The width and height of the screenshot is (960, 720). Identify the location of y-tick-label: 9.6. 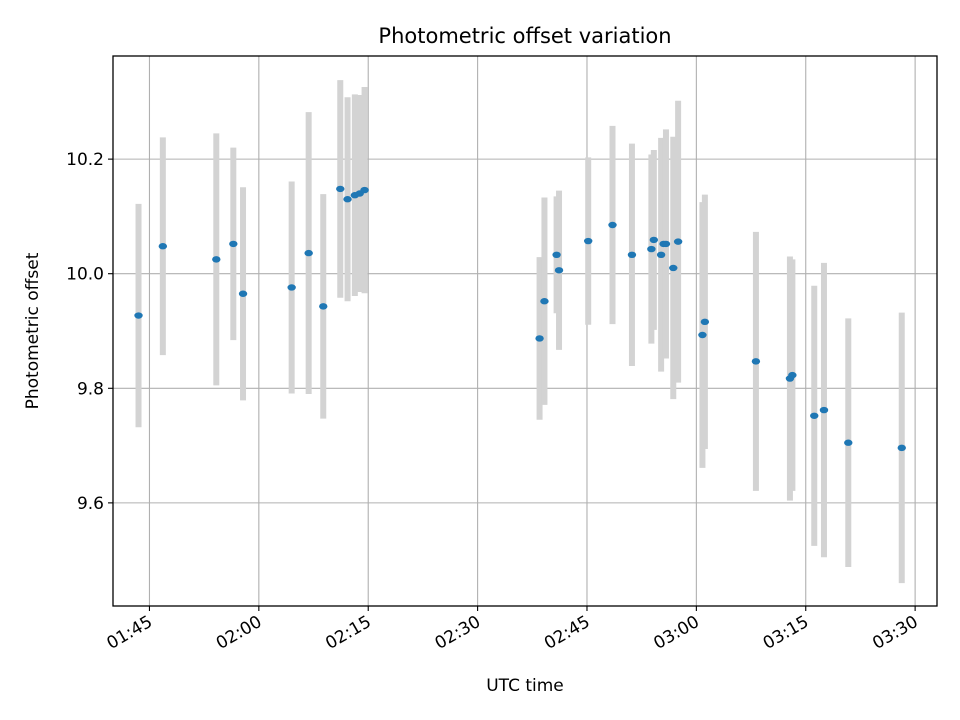
(90, 504).